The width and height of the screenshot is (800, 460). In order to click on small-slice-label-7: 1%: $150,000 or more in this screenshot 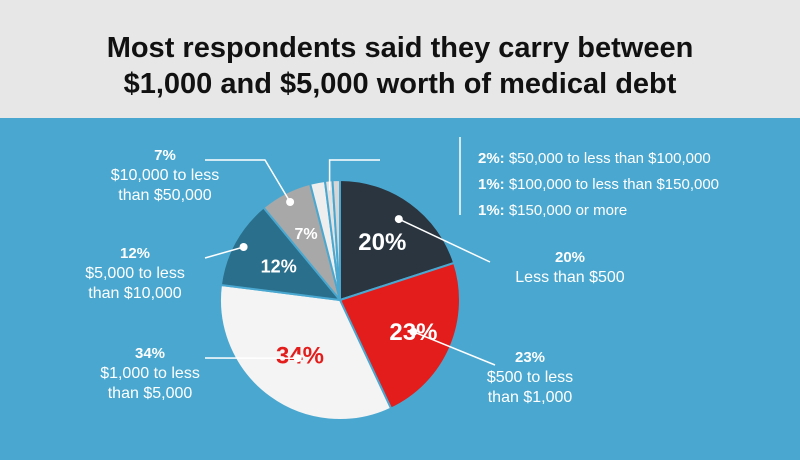, I will do `click(552, 210)`.